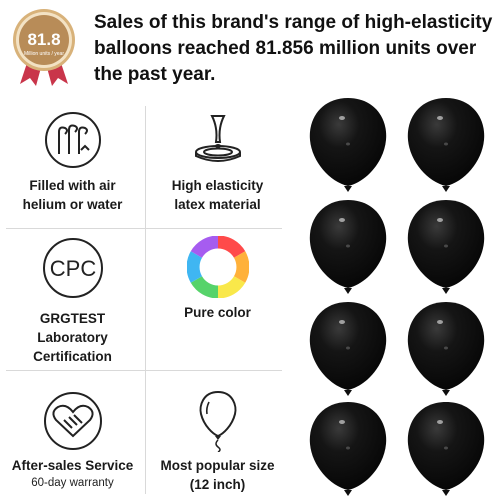 This screenshot has height=500, width=500. Describe the element at coordinates (72, 140) in the screenshot. I see `air-helium-water-icon` at that location.